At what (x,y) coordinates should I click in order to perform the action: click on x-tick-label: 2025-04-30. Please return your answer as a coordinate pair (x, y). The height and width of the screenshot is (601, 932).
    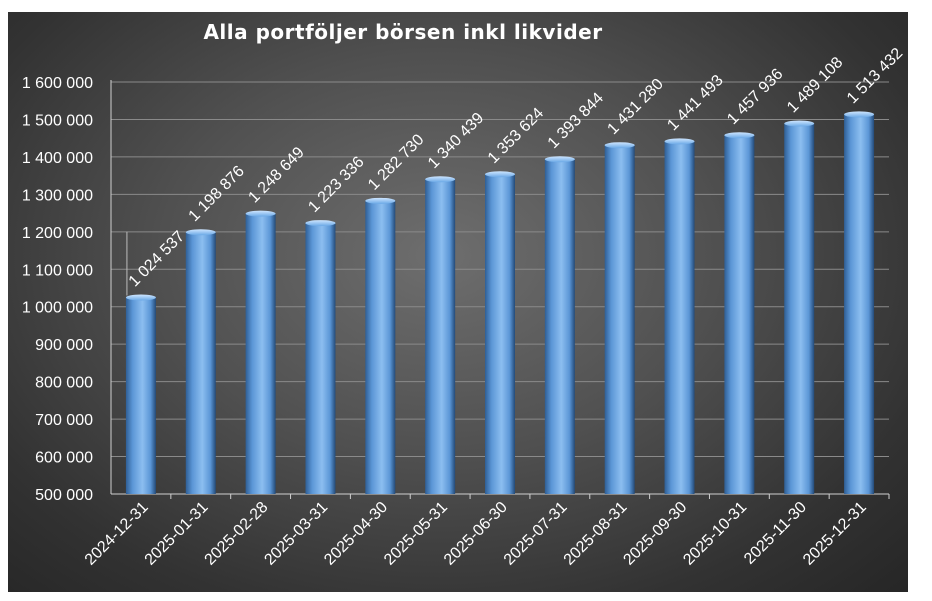
    Looking at the image, I should click on (356, 534).